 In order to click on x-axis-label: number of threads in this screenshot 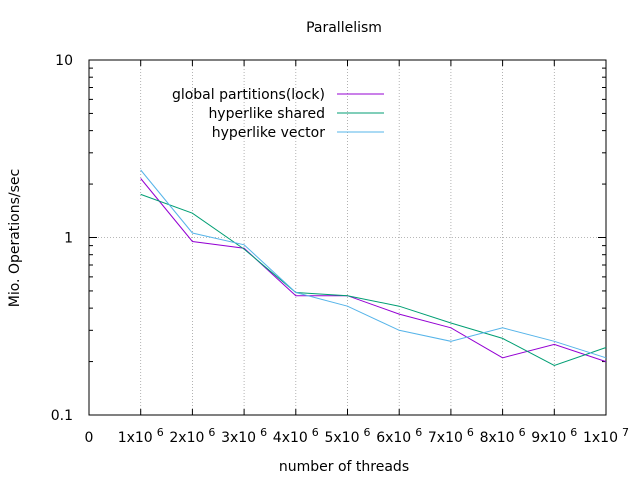, I will do `click(344, 467)`.